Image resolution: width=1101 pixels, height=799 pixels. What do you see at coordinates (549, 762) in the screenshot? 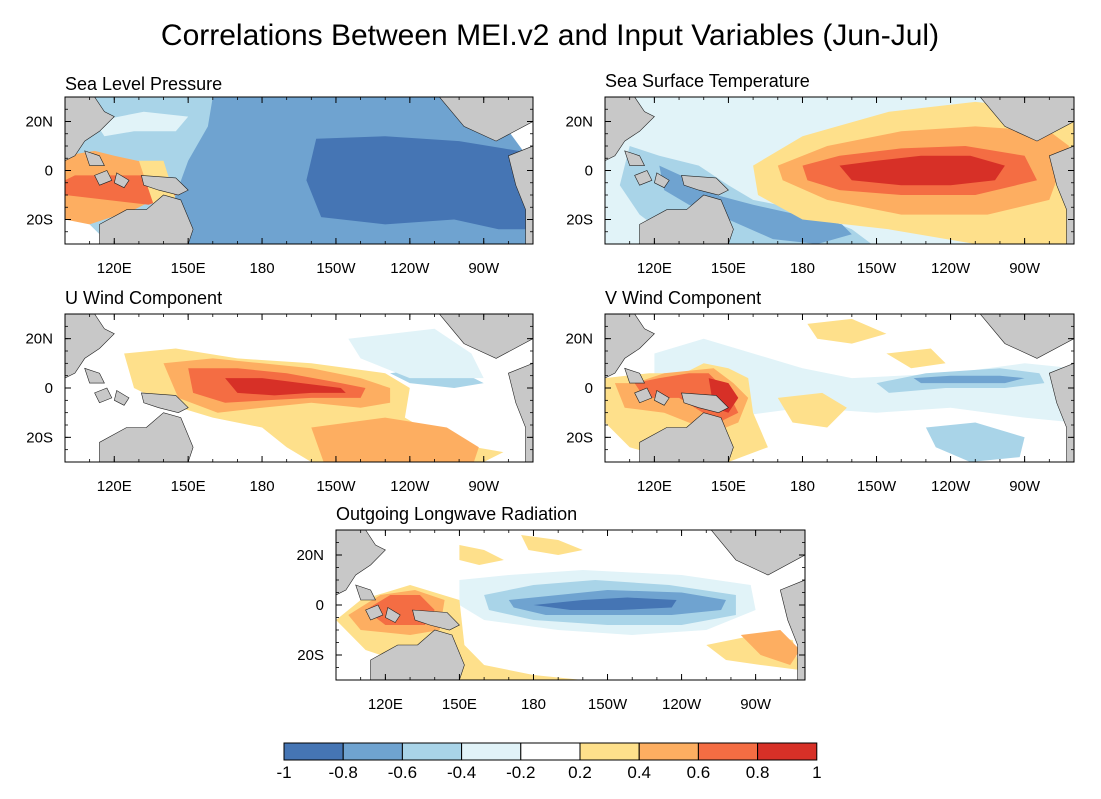
I see `colorbar: -1 -0.8 -0.6 -0.4 -0.2 0.2 0.4 0.6 0.8 1` at bounding box center [549, 762].